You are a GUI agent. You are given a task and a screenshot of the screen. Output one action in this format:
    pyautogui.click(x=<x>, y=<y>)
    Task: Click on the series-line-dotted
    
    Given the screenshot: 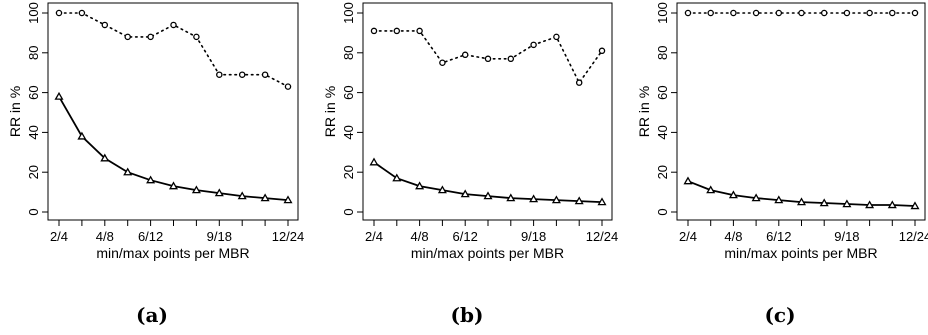 What is the action you would take?
    pyautogui.click(x=173, y=50)
    